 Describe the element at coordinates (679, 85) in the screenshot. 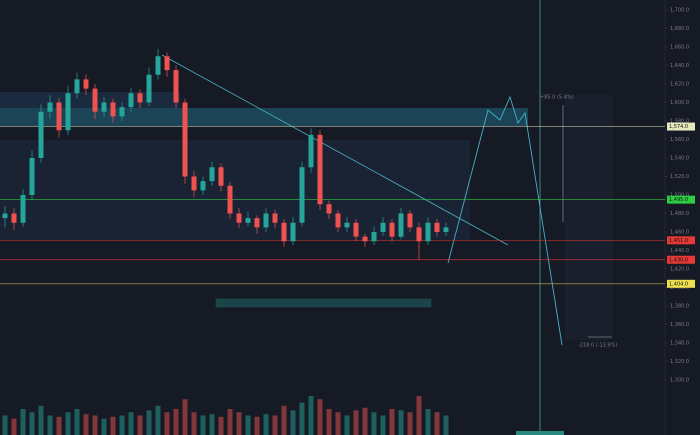

I see `y-tick-label: 1,620.0` at that location.